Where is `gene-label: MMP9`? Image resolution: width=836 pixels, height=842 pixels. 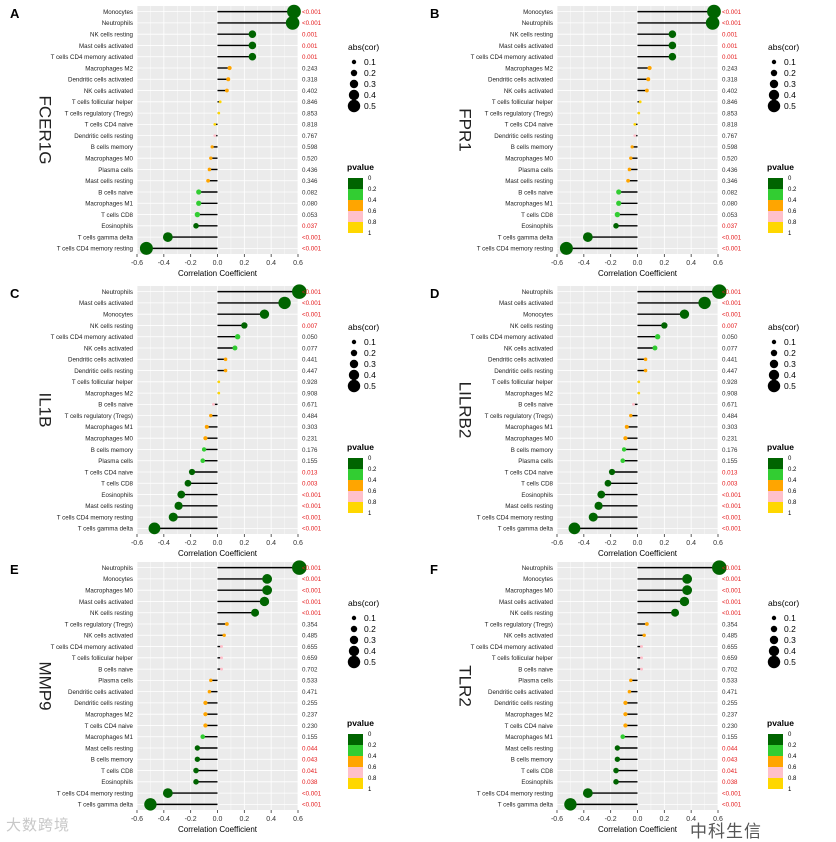
gene-label: MMP9 is located at coordinates (45, 685).